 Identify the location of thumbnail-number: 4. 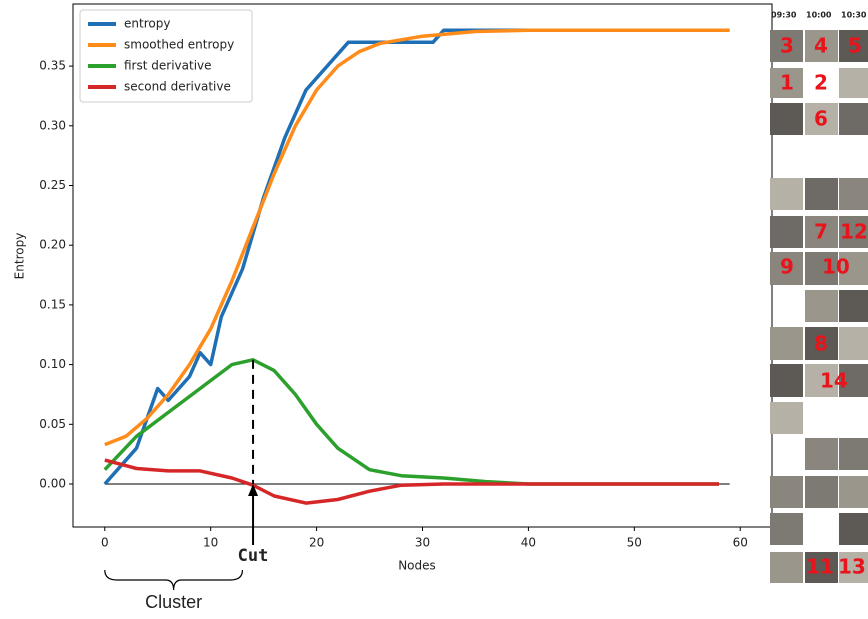
(821, 46).